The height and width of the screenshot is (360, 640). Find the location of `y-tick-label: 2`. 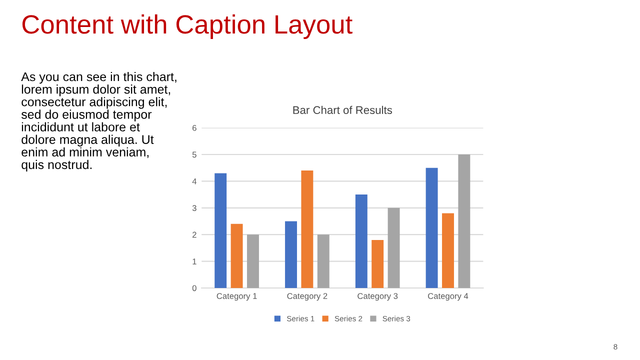

y-tick-label: 2 is located at coordinates (194, 235).